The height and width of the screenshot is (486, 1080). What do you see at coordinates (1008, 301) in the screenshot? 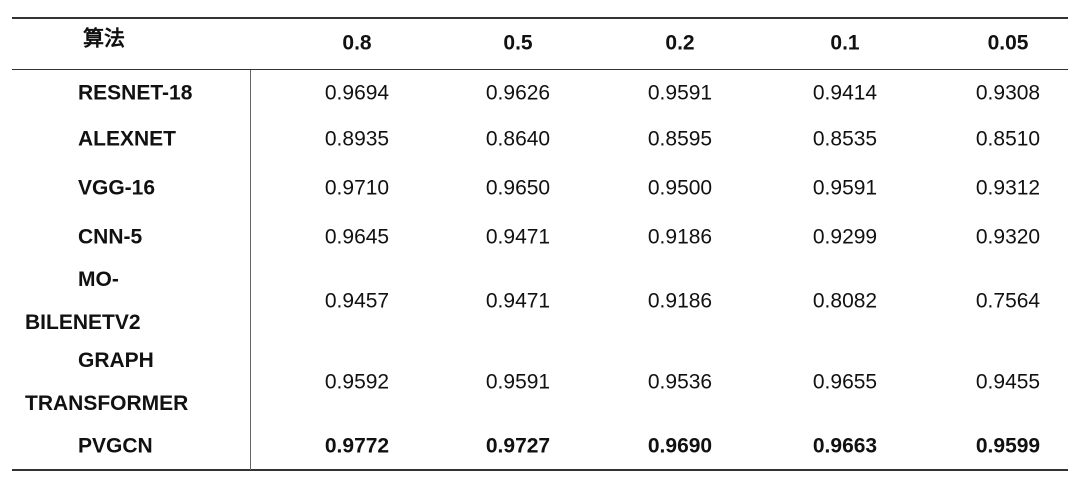
I see `value-cell: 0.7564` at bounding box center [1008, 301].